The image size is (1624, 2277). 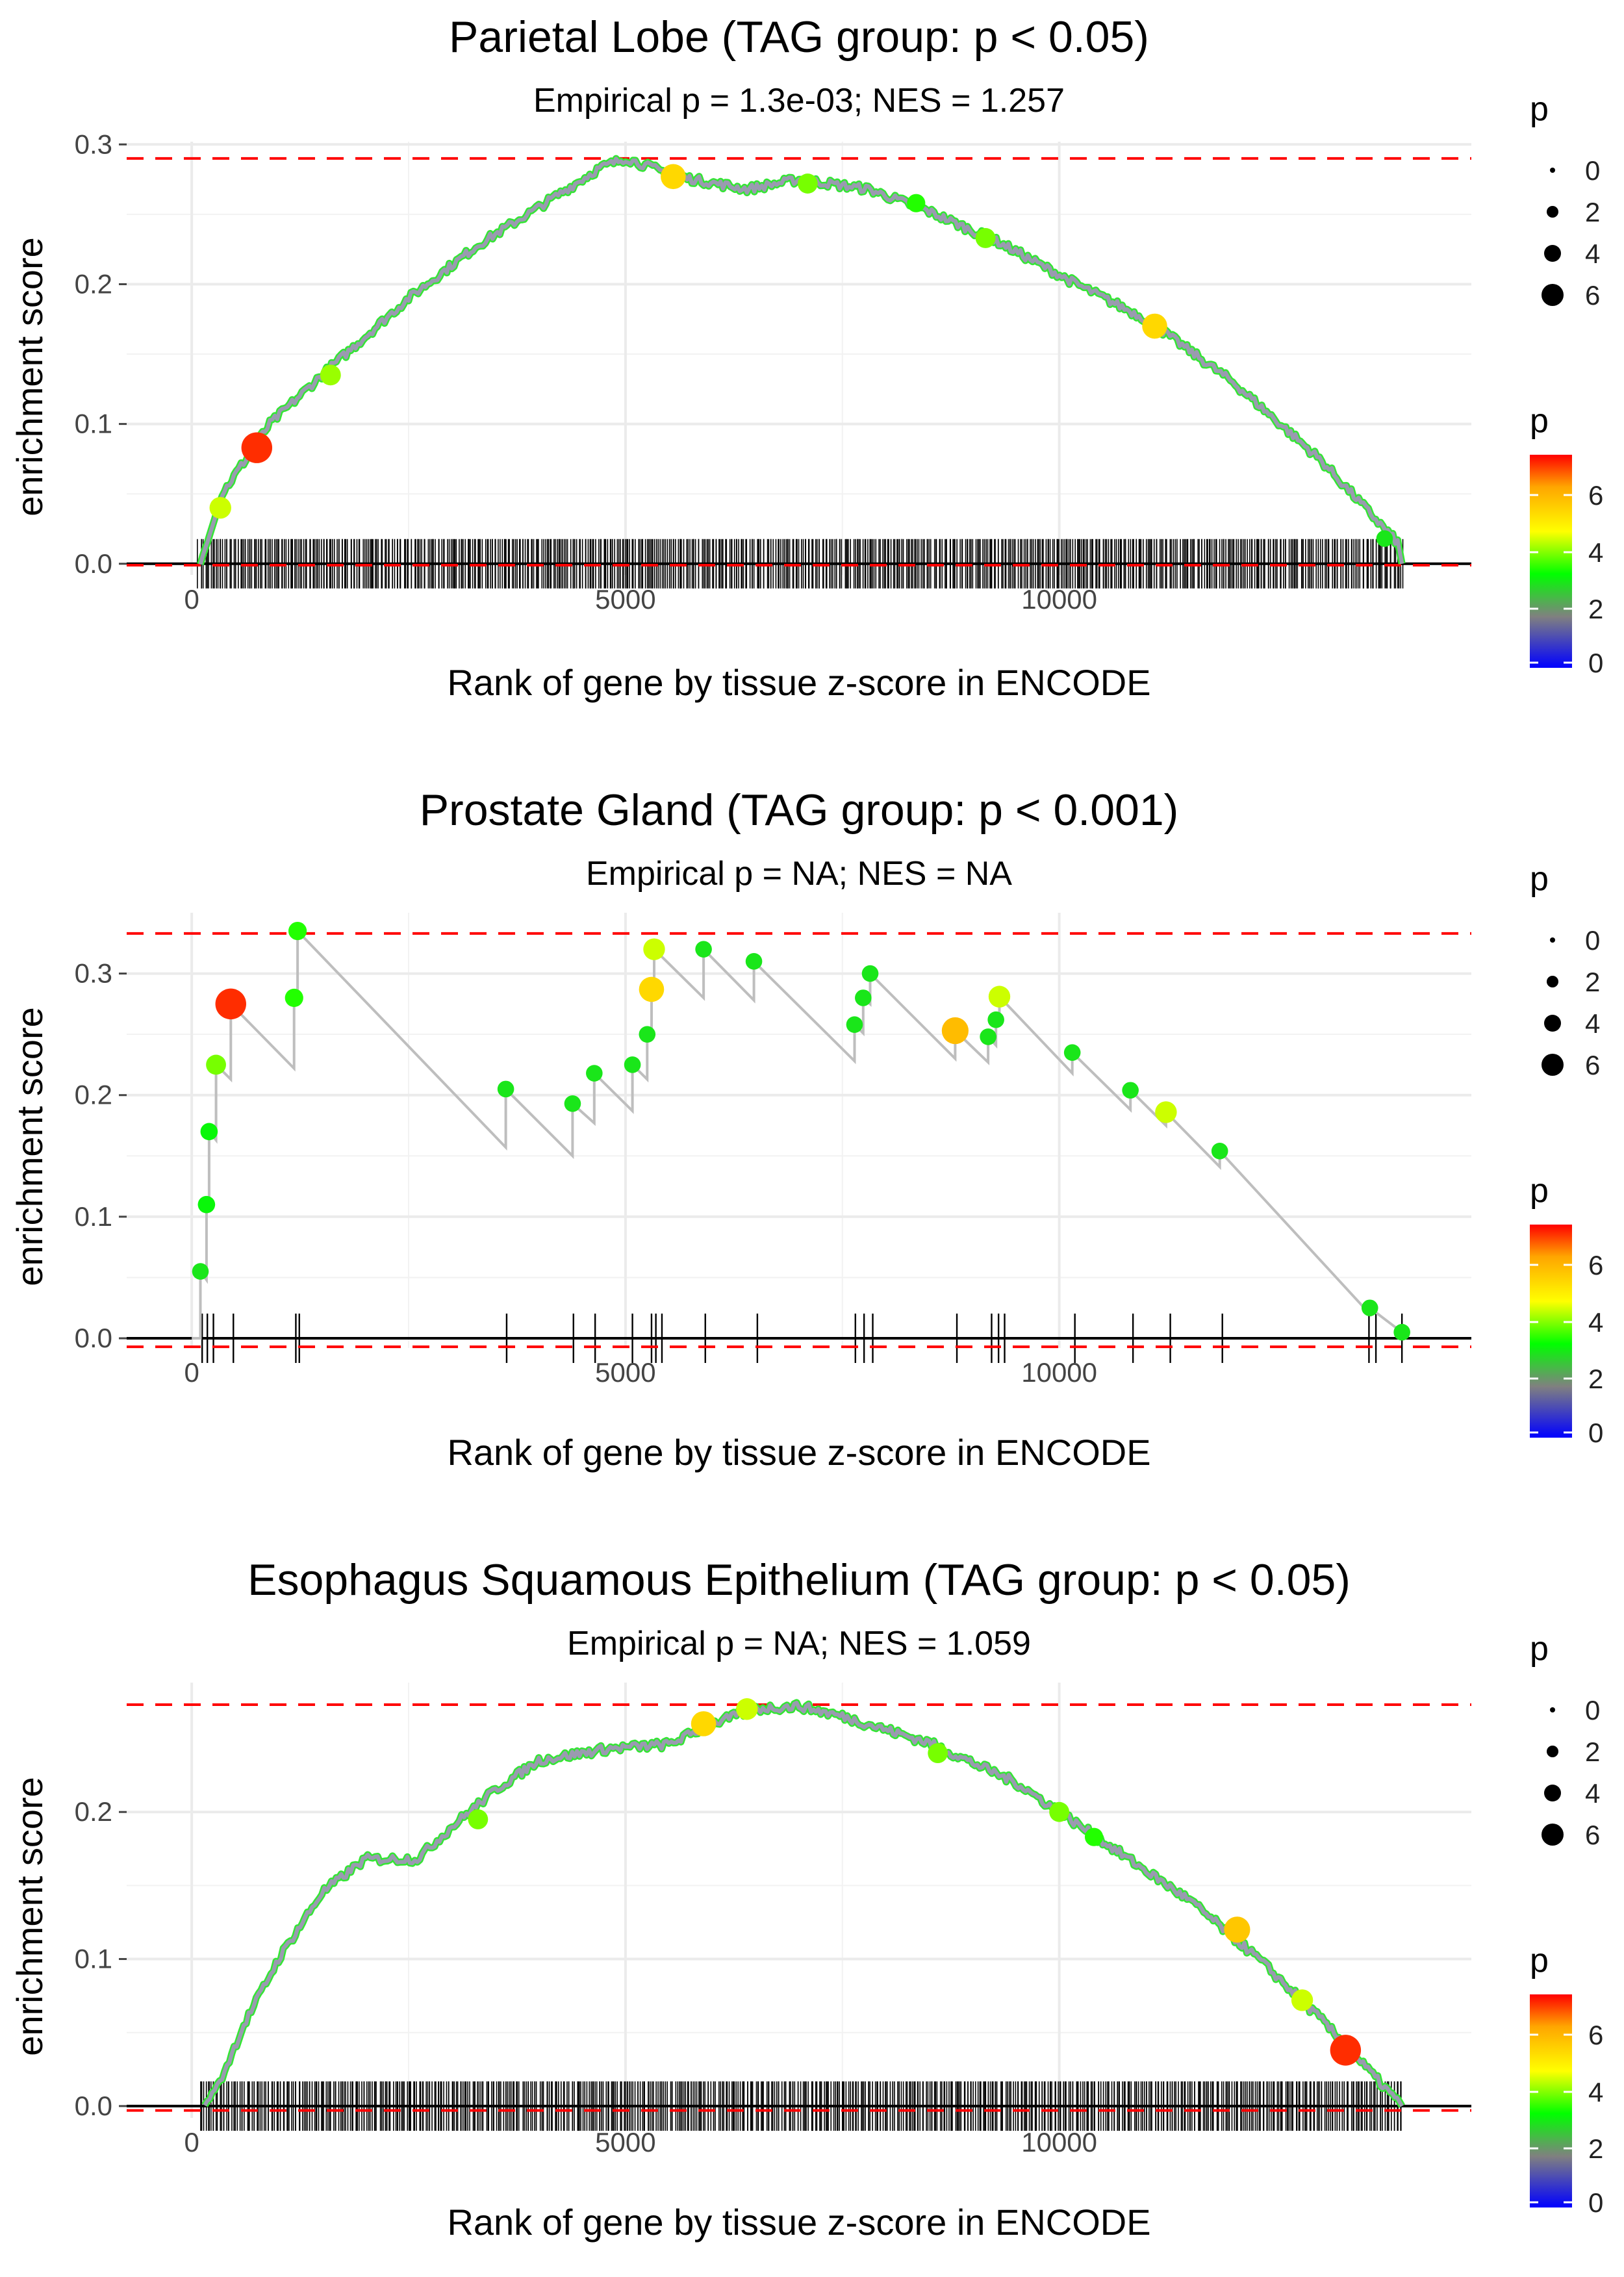 I want to click on chart-subtitle: Empirical p = NA; NES = NA, so click(x=799, y=874).